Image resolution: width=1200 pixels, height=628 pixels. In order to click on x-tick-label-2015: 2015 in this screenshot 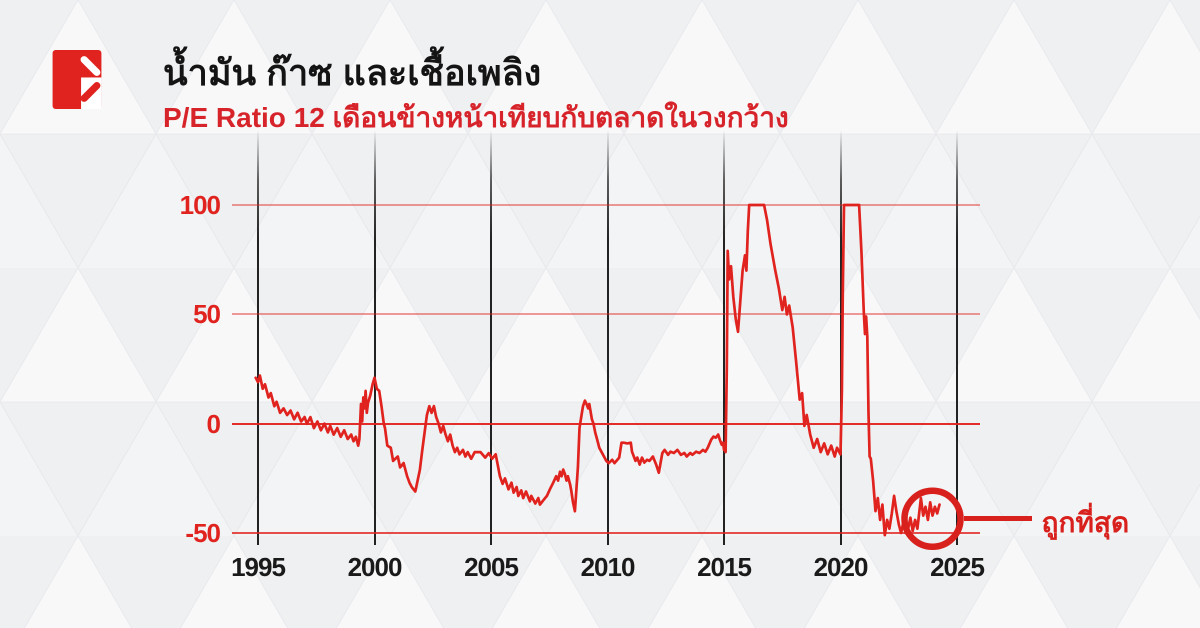, I will do `click(724, 567)`.